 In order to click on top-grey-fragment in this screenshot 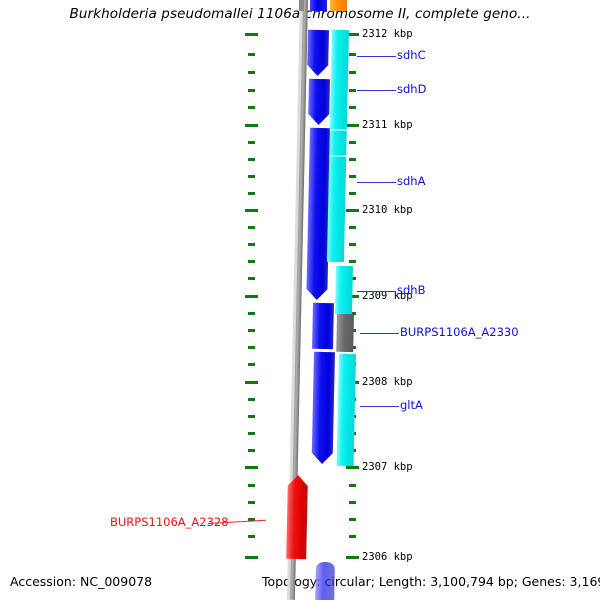, I will do `click(301, 5)`.